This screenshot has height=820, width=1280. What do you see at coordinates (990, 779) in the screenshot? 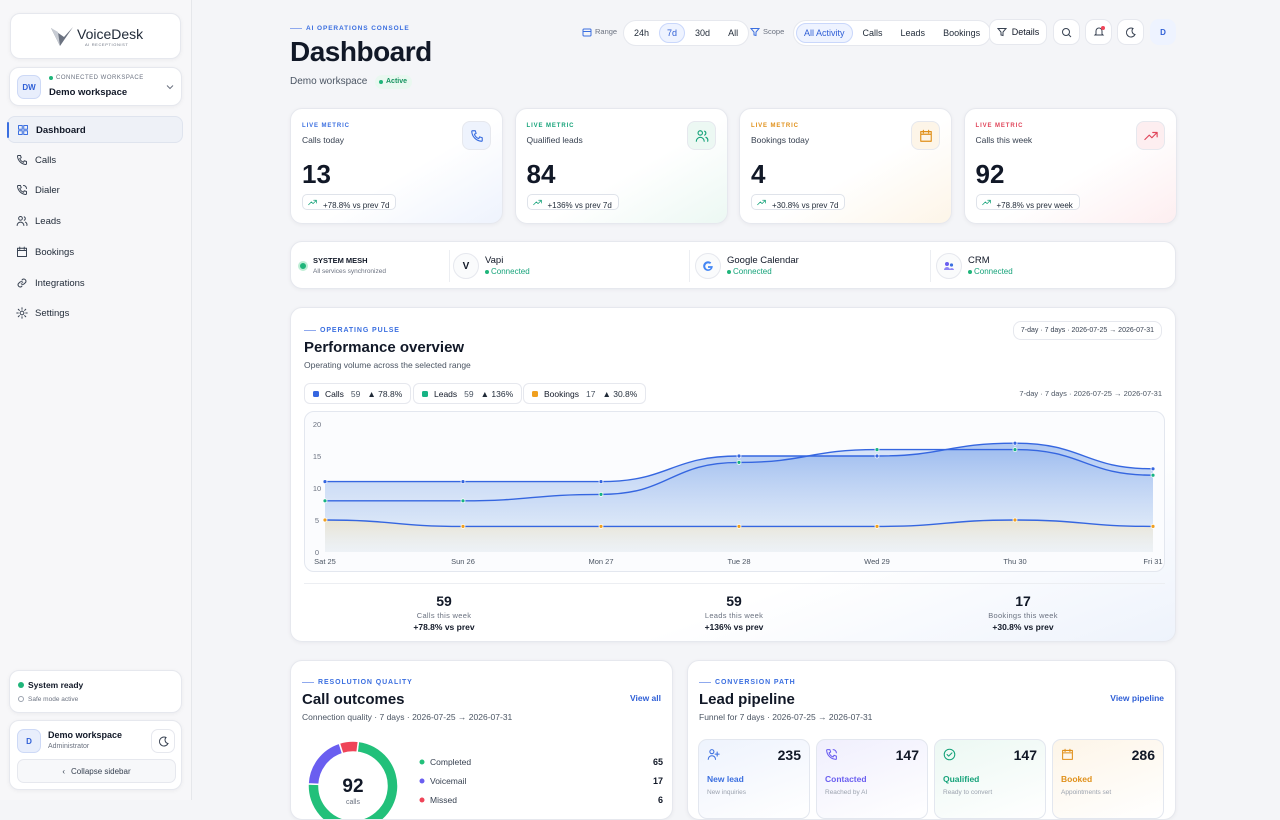
I see `pipeline-stage: 147 Qualified Ready to convert` at bounding box center [990, 779].